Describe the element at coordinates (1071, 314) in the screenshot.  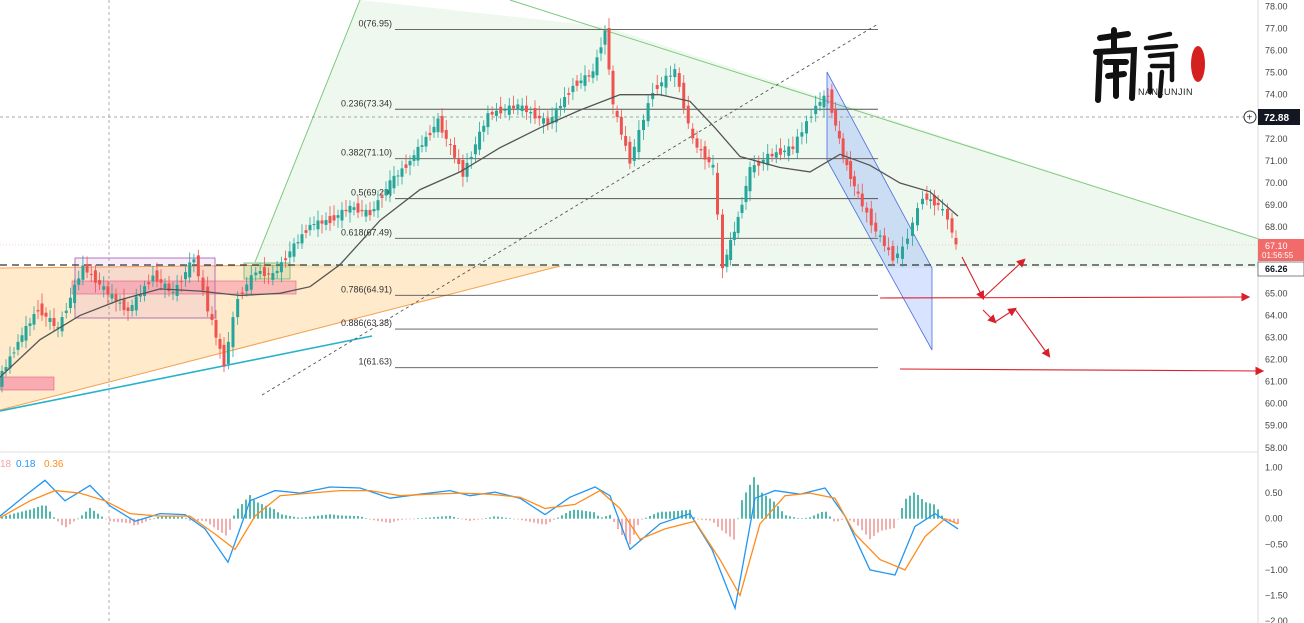
I see `projection-arrows` at that location.